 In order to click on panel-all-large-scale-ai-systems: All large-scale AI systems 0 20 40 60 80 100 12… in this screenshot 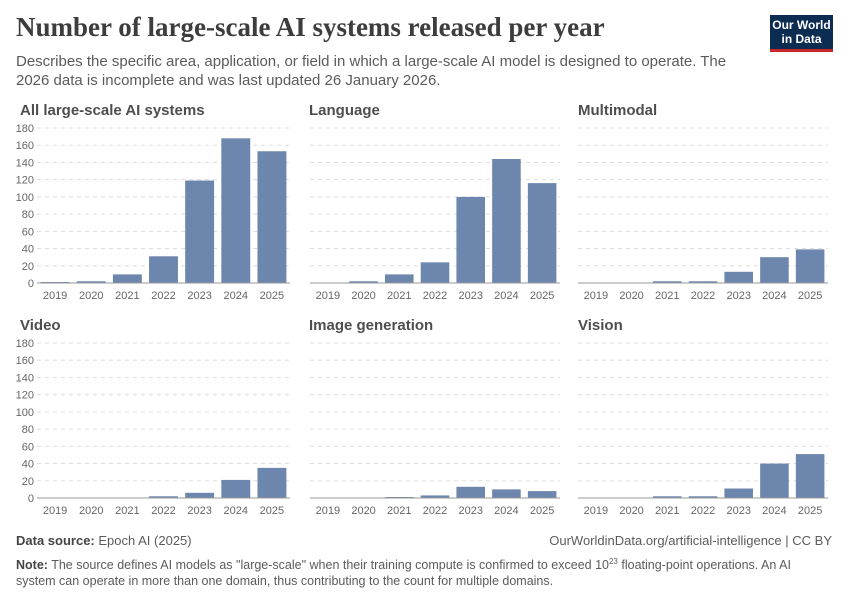, I will do `click(153, 202)`.